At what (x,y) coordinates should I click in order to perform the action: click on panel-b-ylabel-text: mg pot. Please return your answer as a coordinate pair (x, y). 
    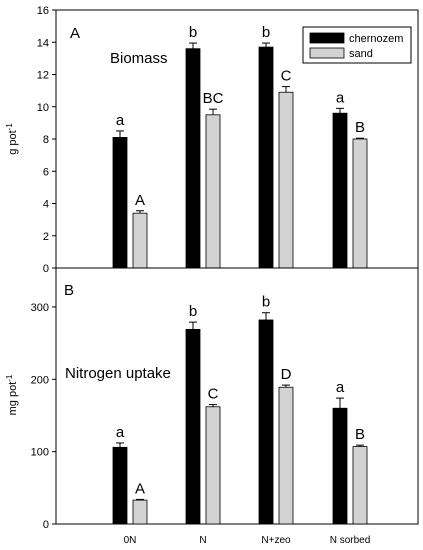
    Looking at the image, I should click on (13, 399).